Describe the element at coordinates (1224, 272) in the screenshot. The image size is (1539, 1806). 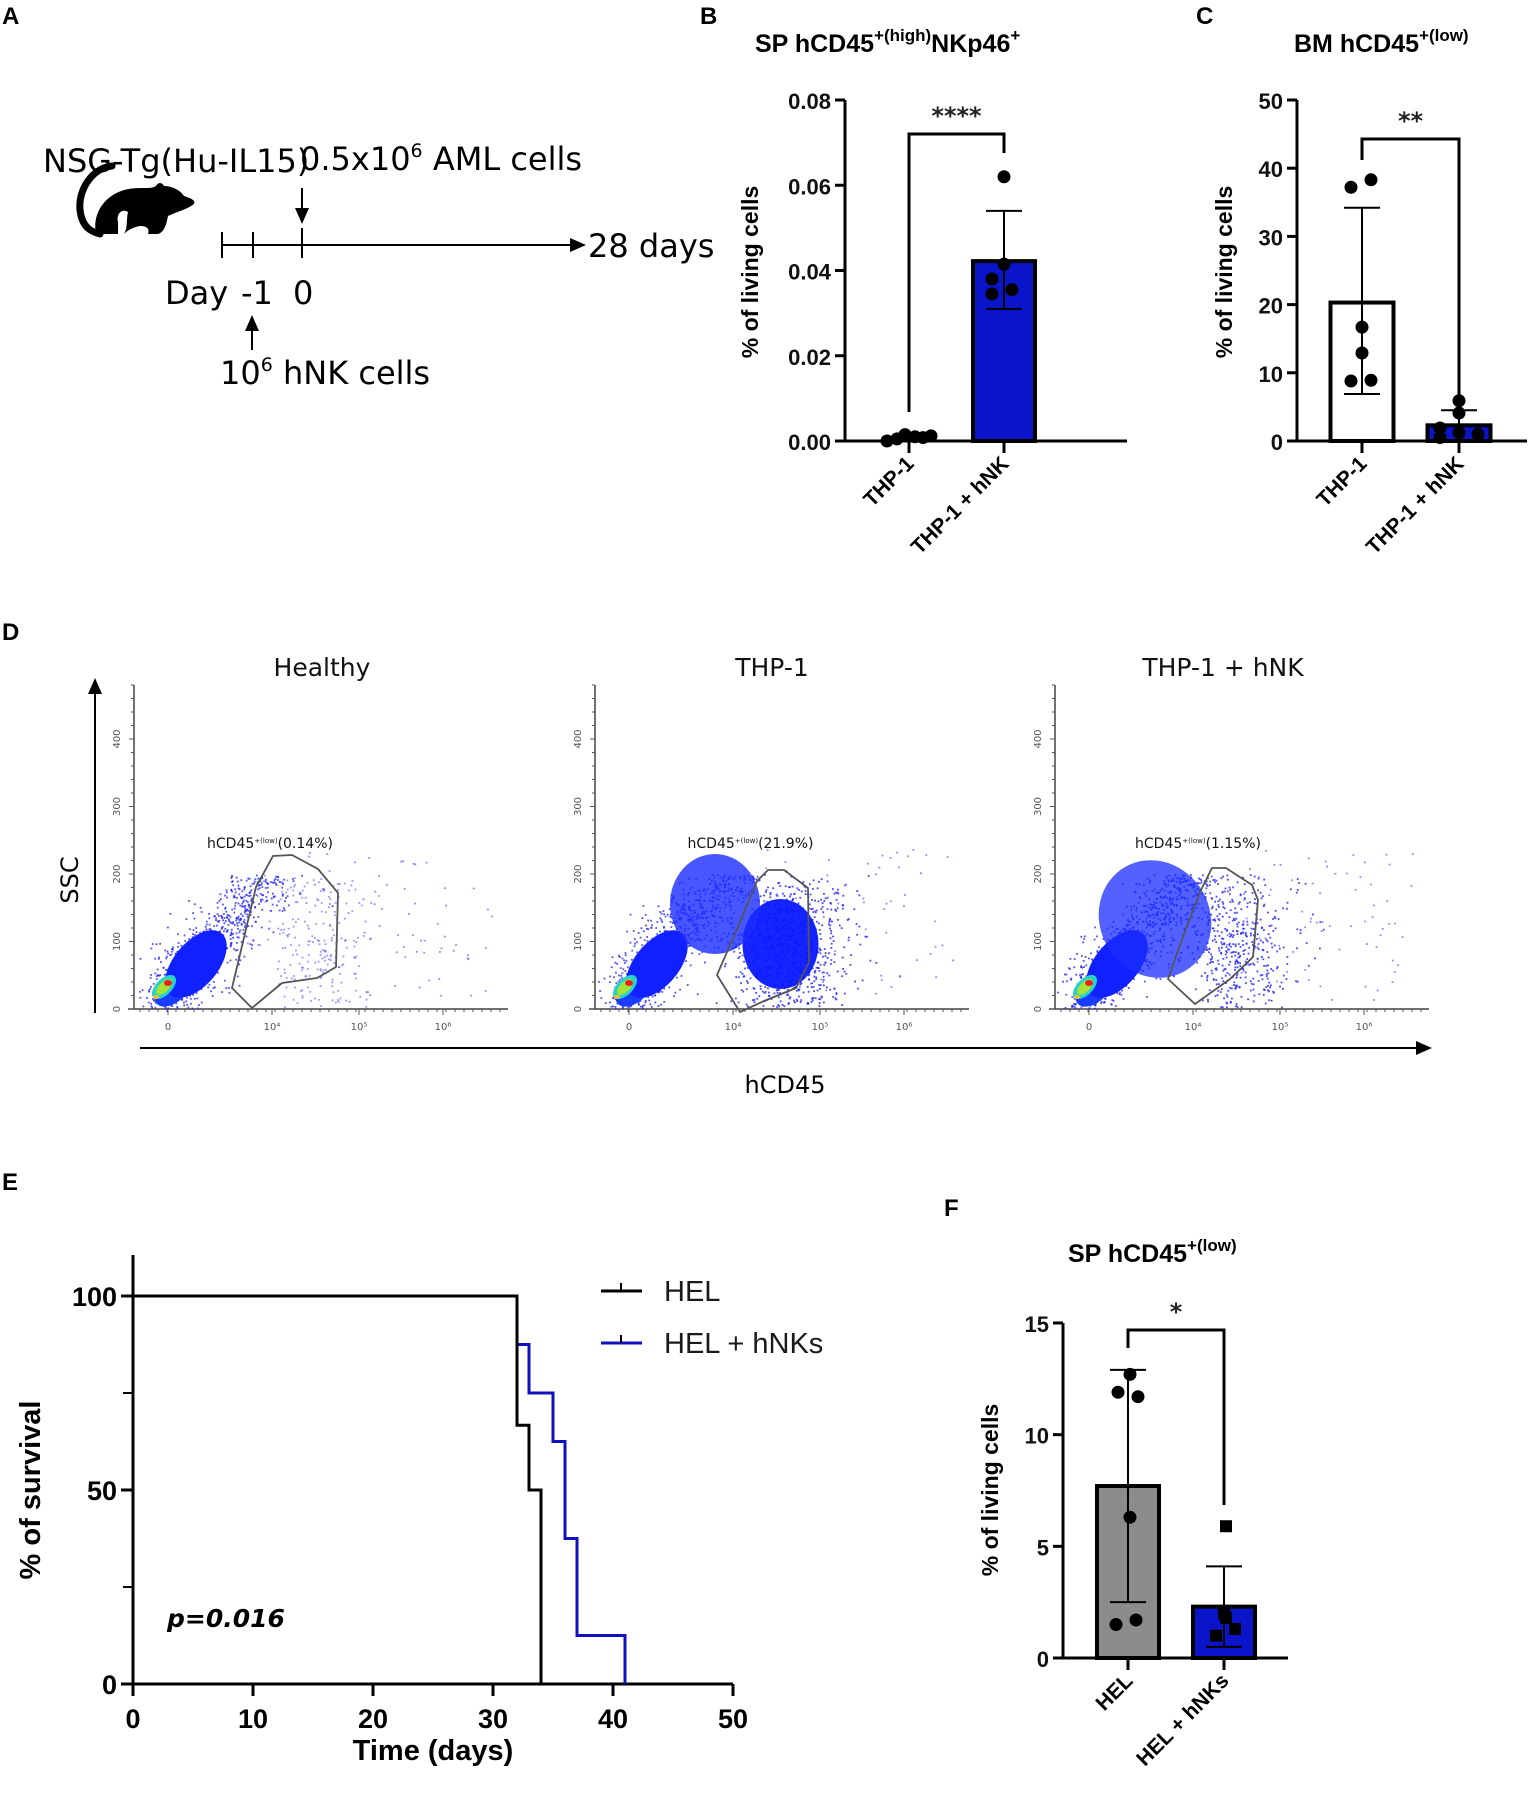
I see `chart-c-ylabel: % of living cells` at that location.